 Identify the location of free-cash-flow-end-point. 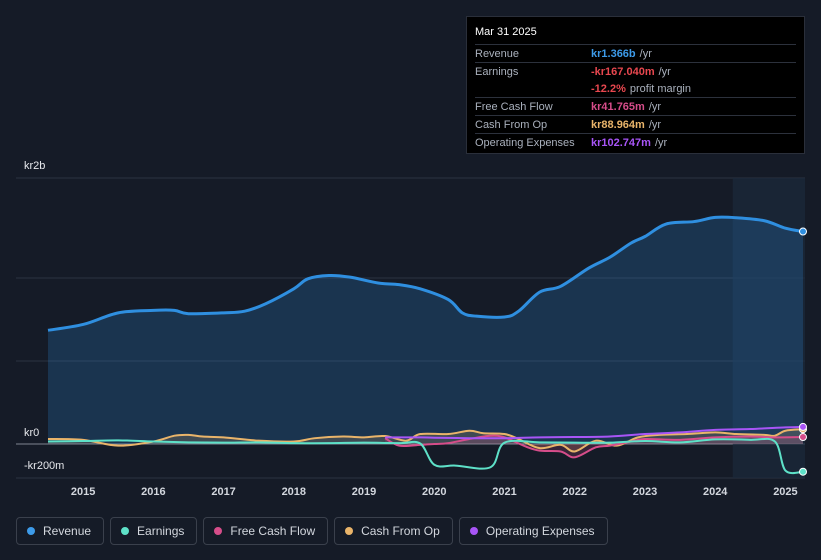
(803, 437).